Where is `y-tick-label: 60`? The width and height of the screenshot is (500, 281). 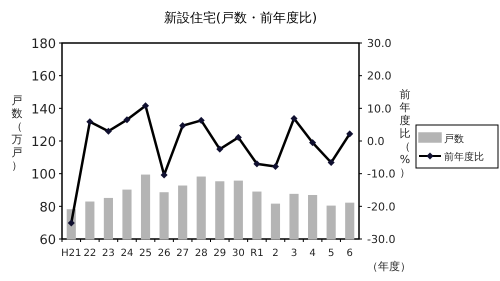 y-tick-label: 60 is located at coordinates (47, 240).